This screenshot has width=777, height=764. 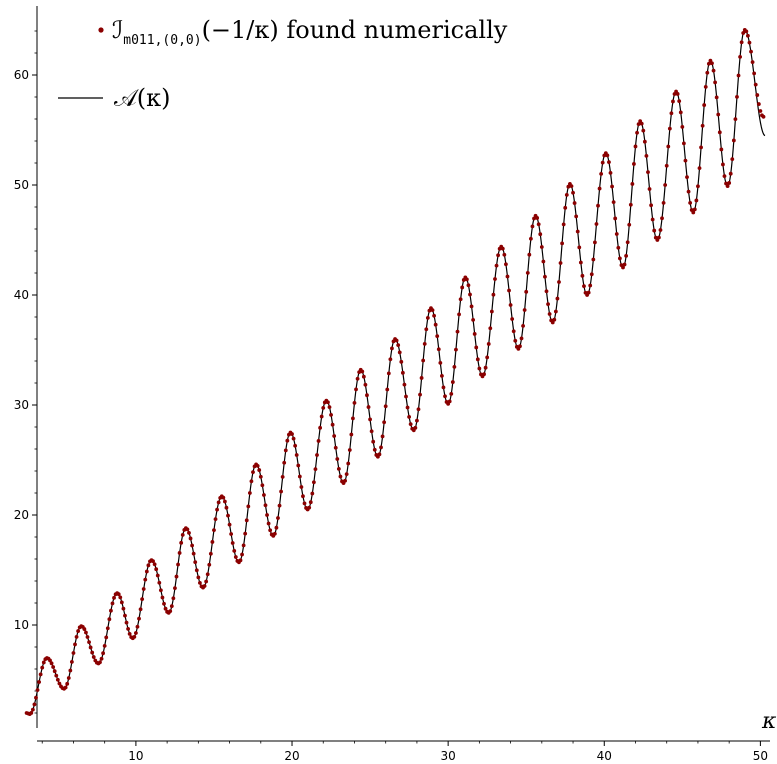 I want to click on legend-points-subscript: m011,(0,0), so click(x=162, y=40).